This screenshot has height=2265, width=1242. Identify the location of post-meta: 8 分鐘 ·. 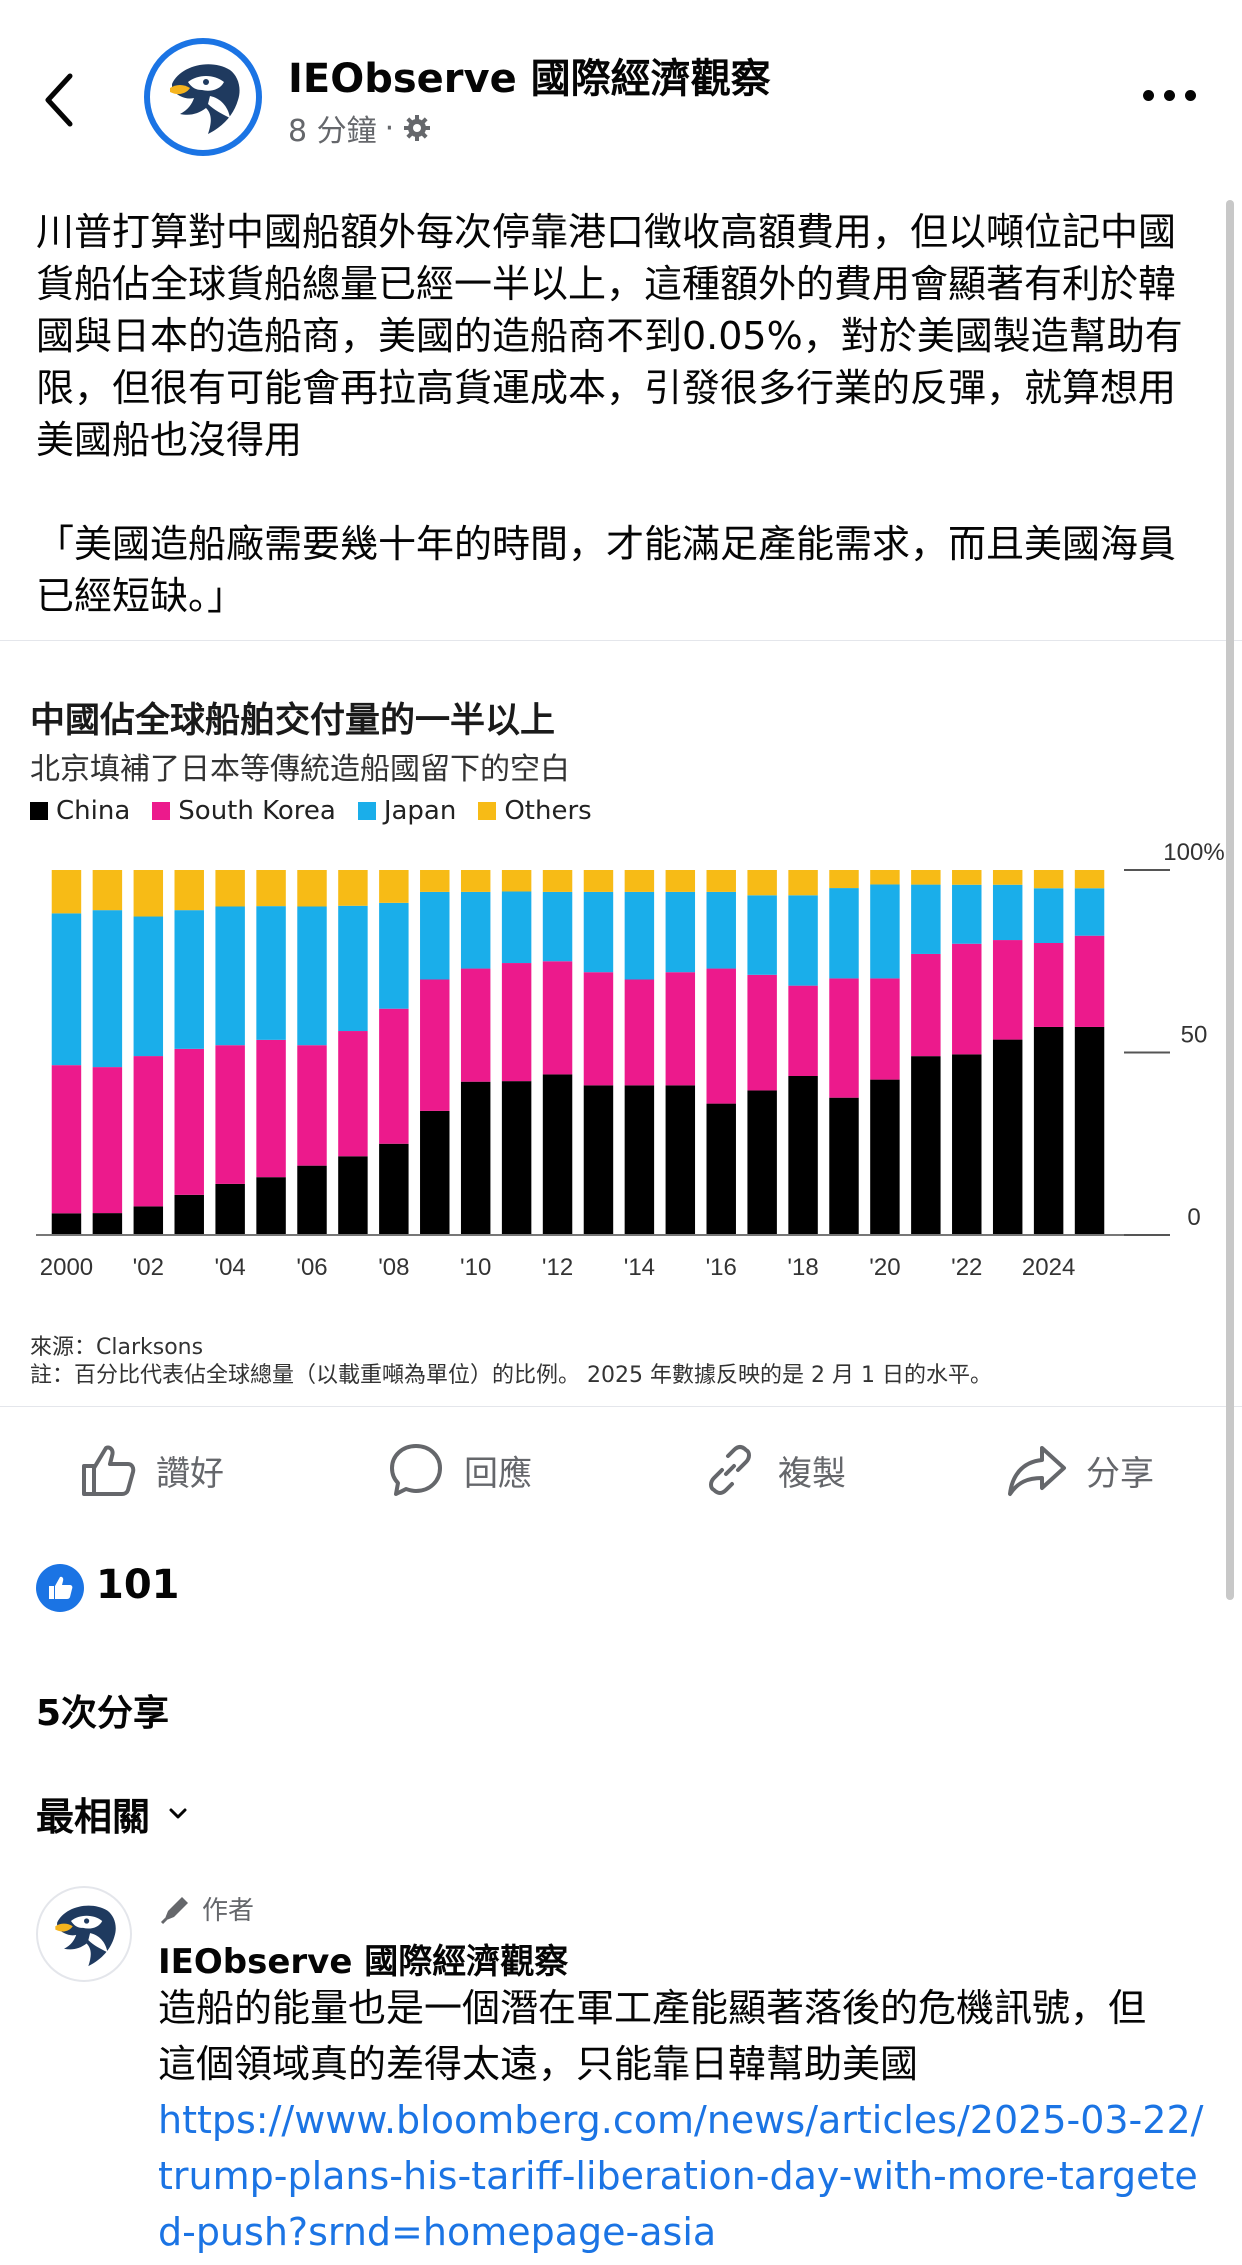
(360, 128).